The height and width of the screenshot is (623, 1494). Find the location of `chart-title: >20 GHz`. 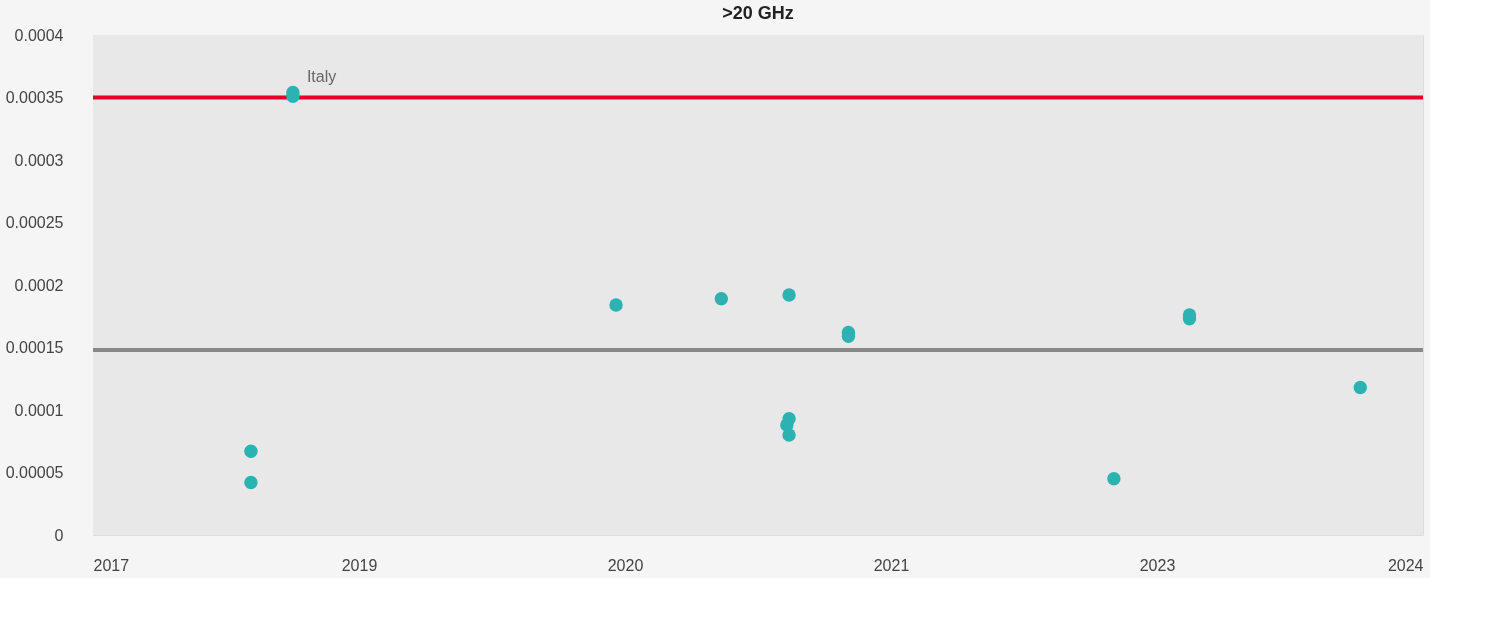

chart-title: >20 GHz is located at coordinates (758, 13).